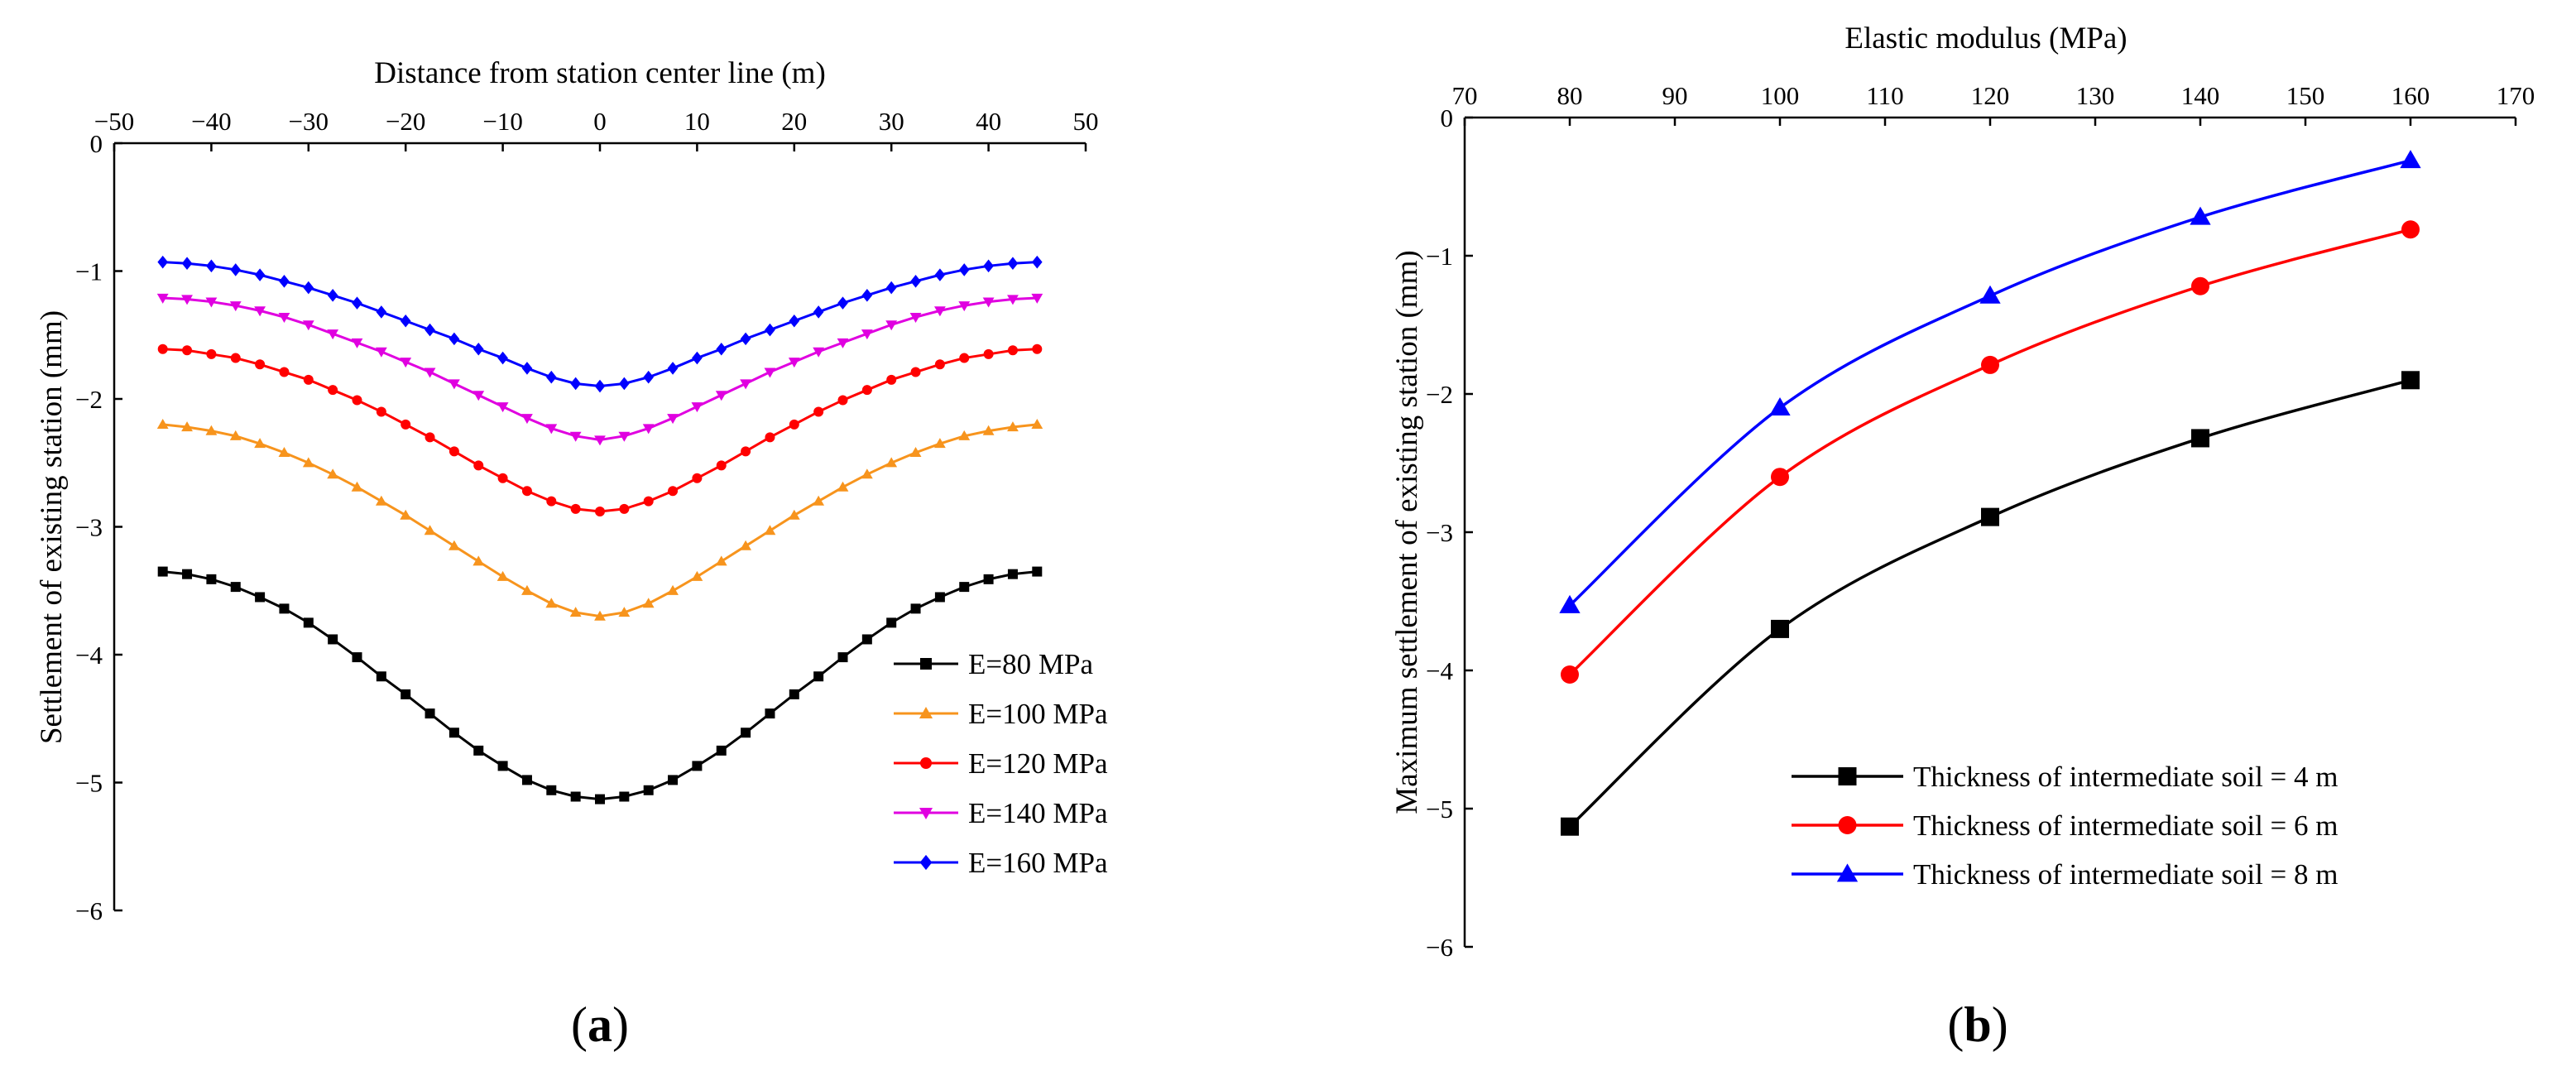  I want to click on chart-a-y-tick-label: −1, so click(89, 271).